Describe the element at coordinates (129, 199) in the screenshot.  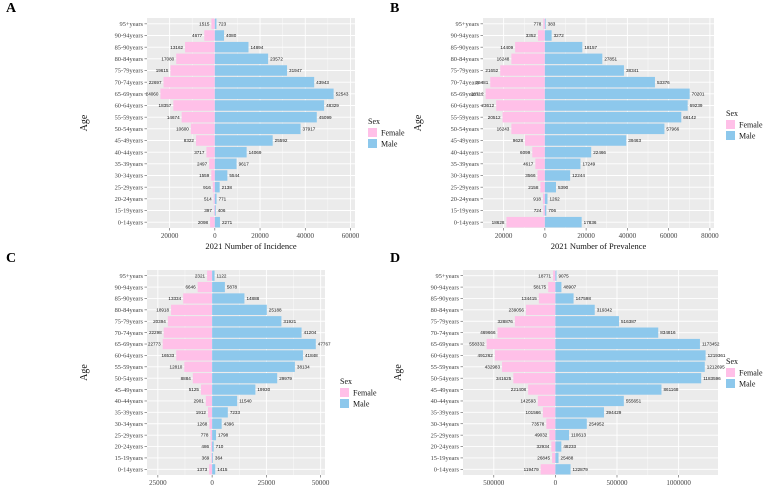
I see `panel-a-category-label: 20-24years` at that location.